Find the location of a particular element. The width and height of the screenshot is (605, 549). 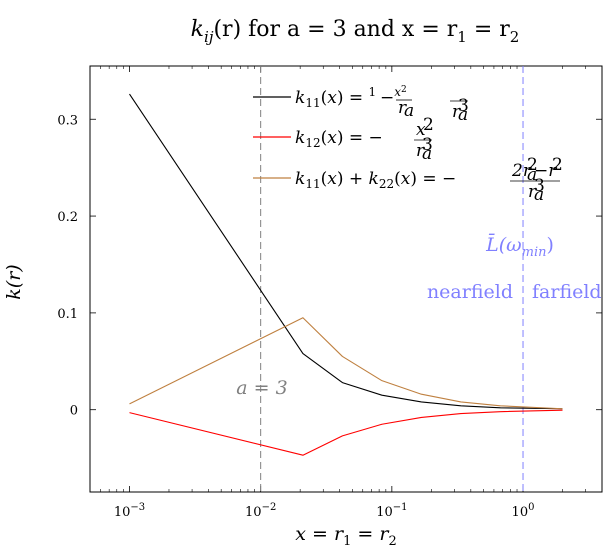

x-tick-label: 10⁻² is located at coordinates (260, 511).